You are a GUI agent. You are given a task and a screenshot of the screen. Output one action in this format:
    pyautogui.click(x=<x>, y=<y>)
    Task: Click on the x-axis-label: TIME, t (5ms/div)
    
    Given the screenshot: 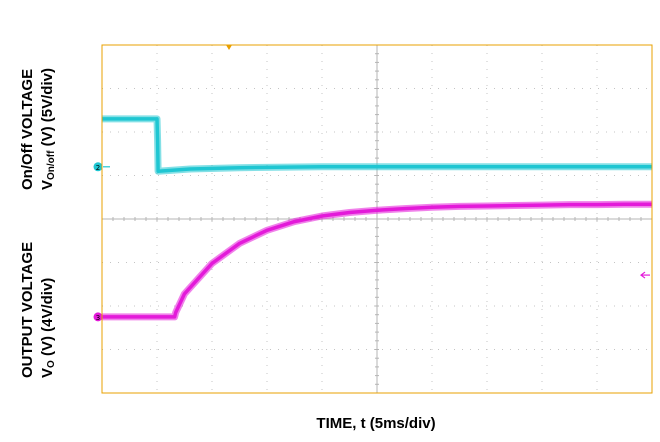 What is the action you would take?
    pyautogui.click(x=376, y=423)
    